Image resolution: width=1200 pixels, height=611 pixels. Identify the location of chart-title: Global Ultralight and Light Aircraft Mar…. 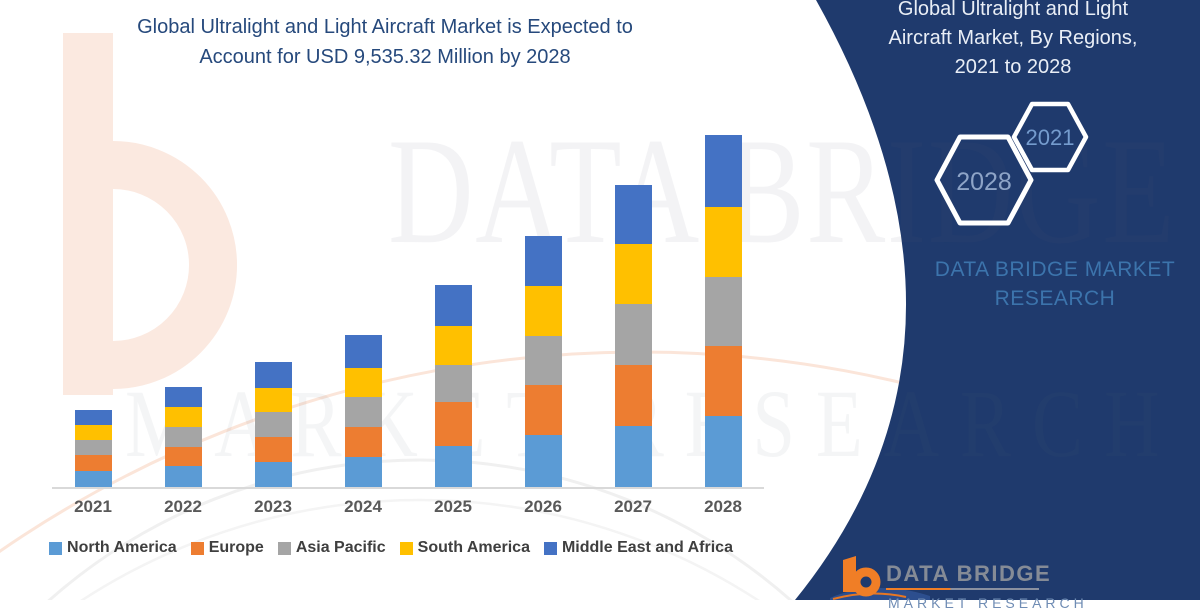
(385, 42).